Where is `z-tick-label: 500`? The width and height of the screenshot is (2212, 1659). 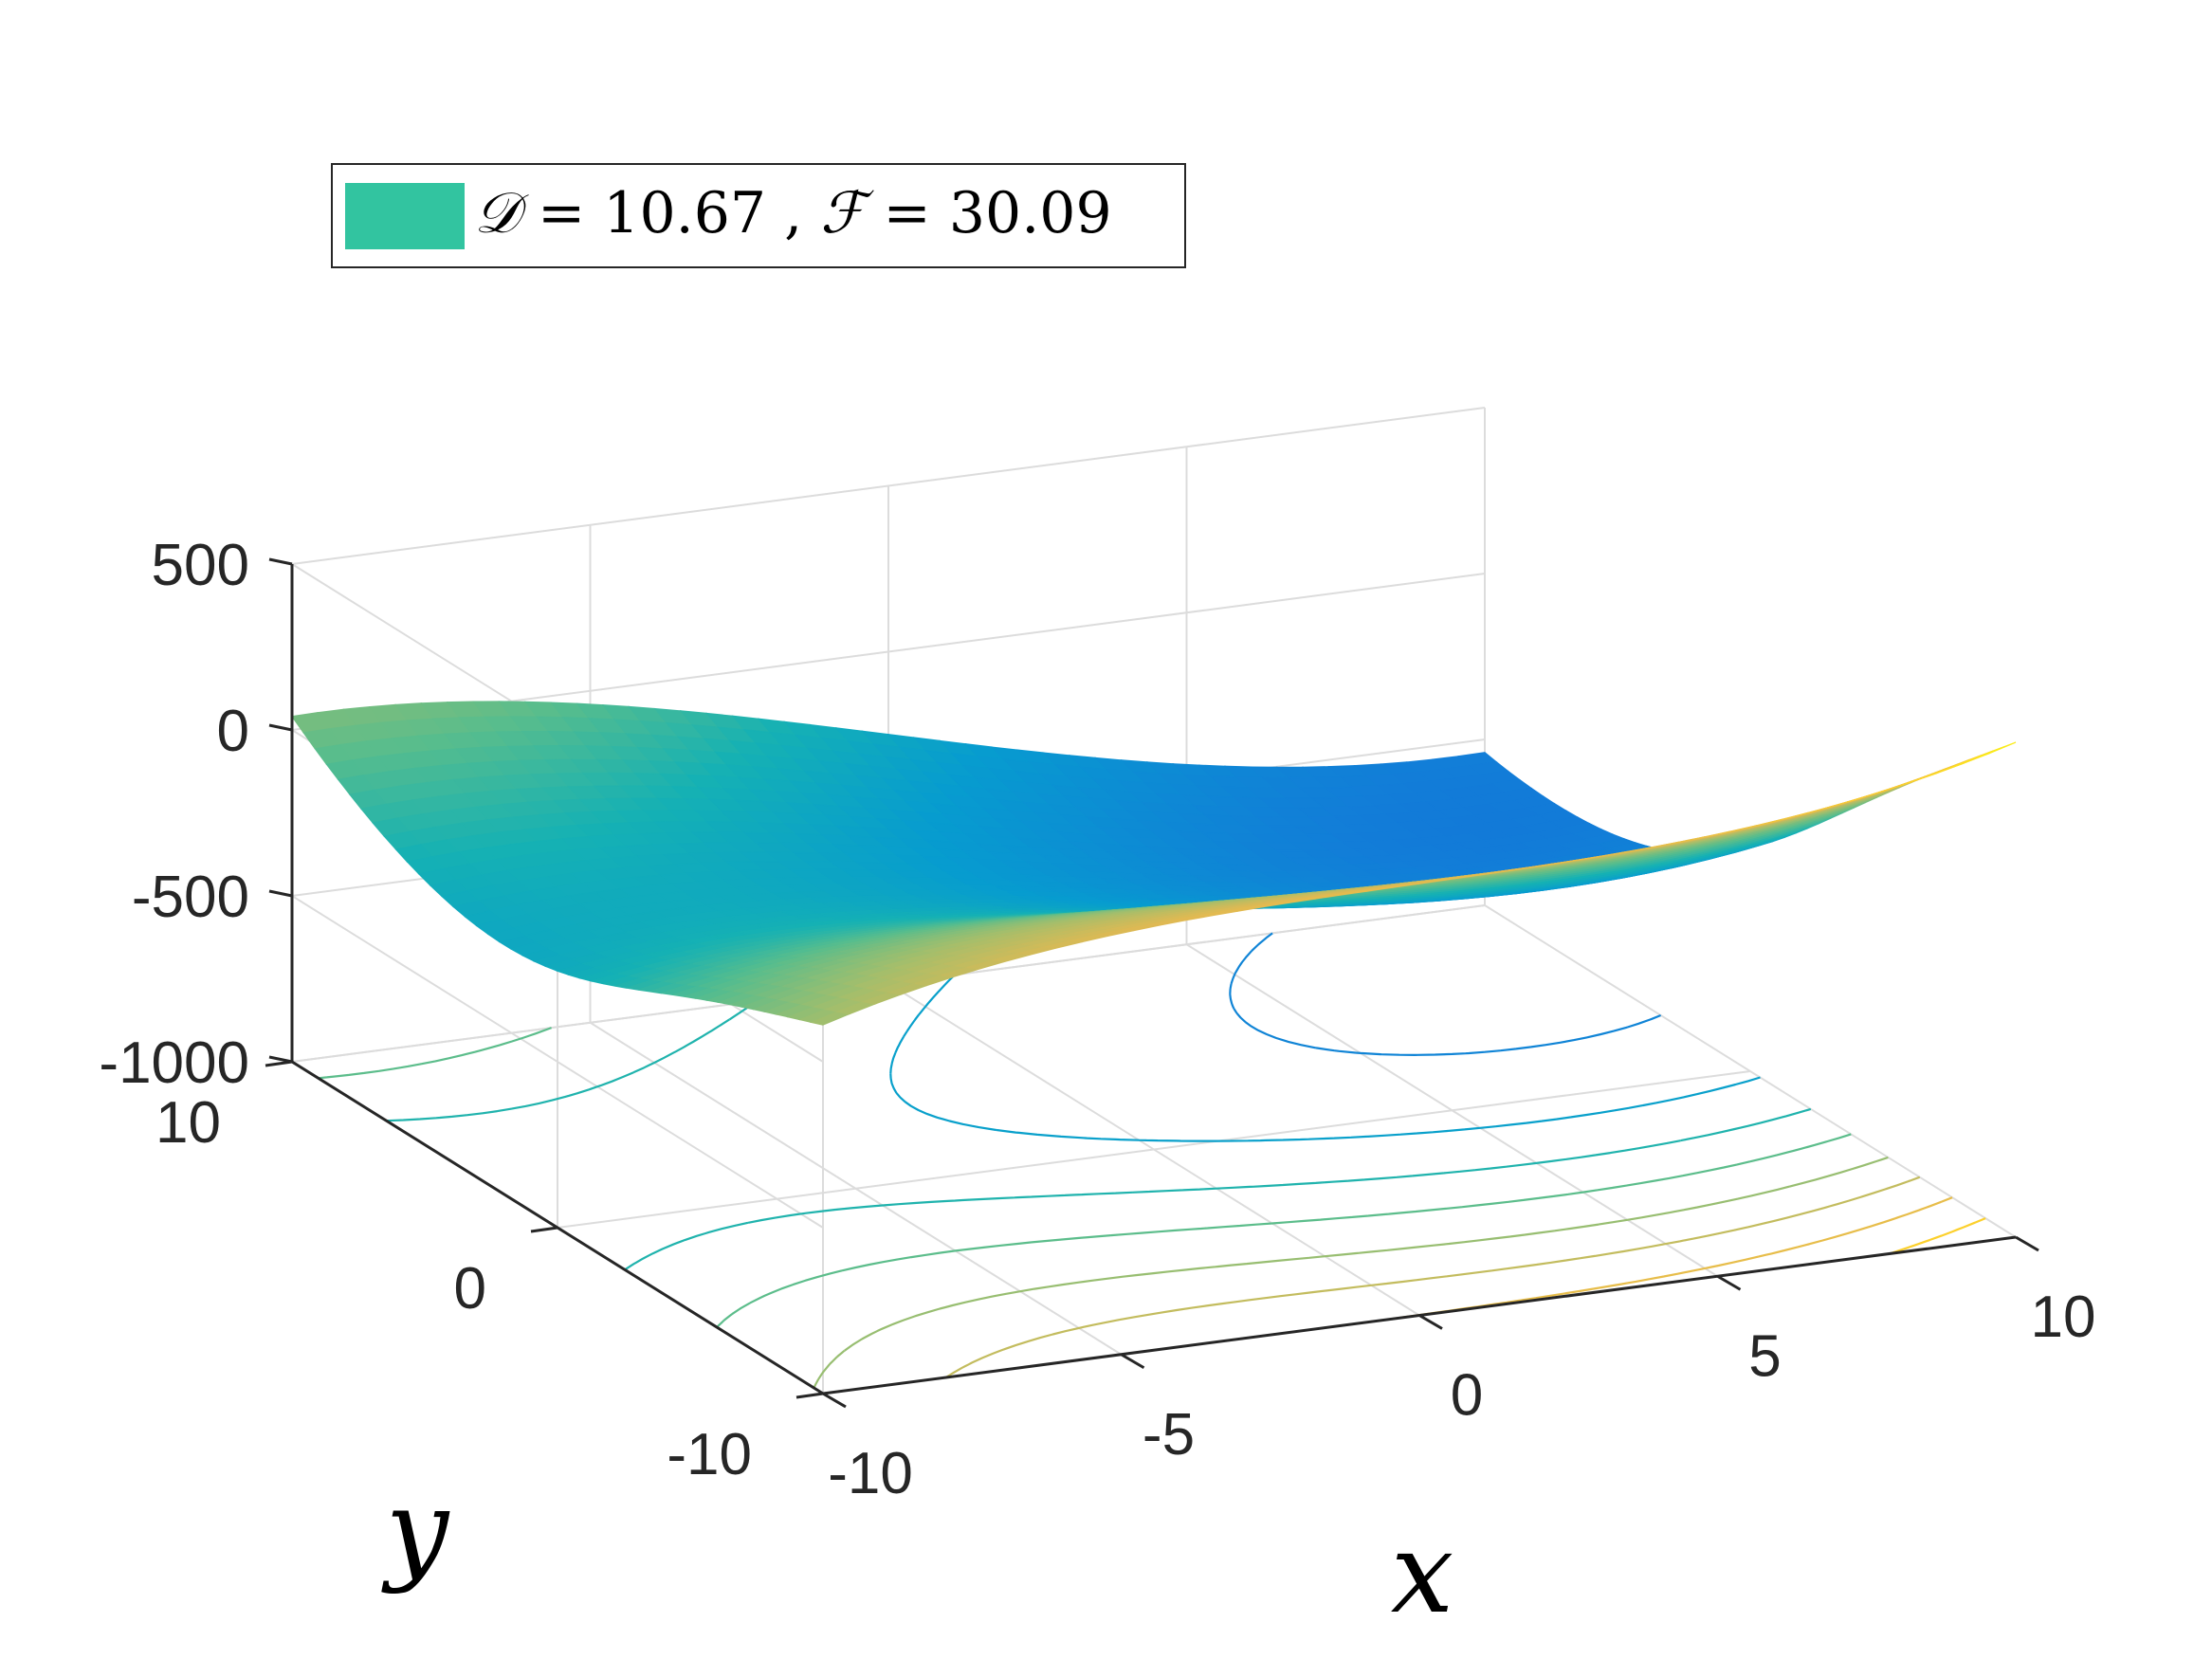 z-tick-label: 500 is located at coordinates (200, 565).